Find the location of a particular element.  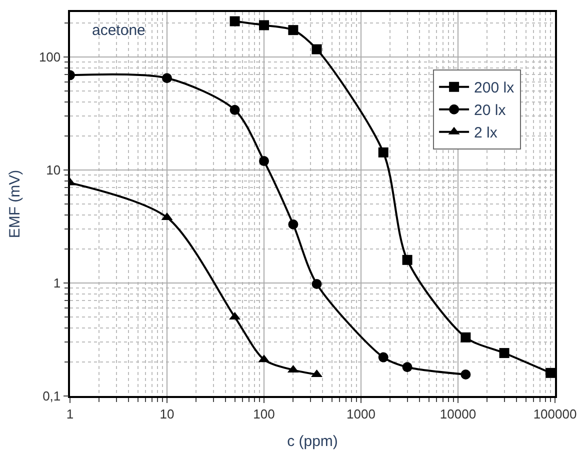

x-tick-label: 100 is located at coordinates (264, 414).